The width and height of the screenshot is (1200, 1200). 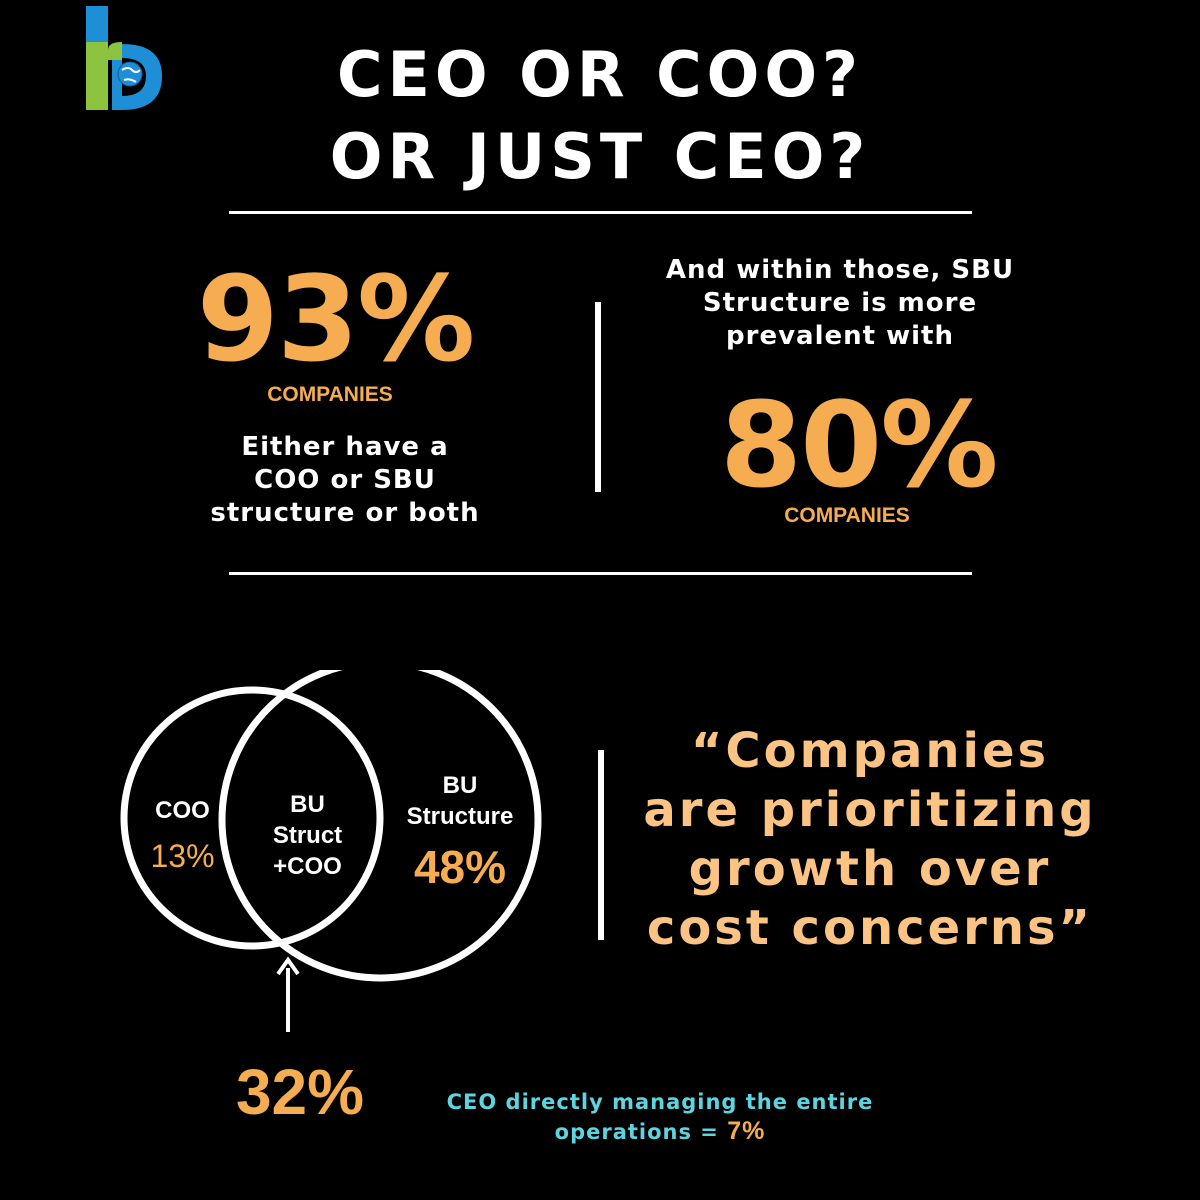 I want to click on intro-line: prevalent with, so click(x=840, y=336).